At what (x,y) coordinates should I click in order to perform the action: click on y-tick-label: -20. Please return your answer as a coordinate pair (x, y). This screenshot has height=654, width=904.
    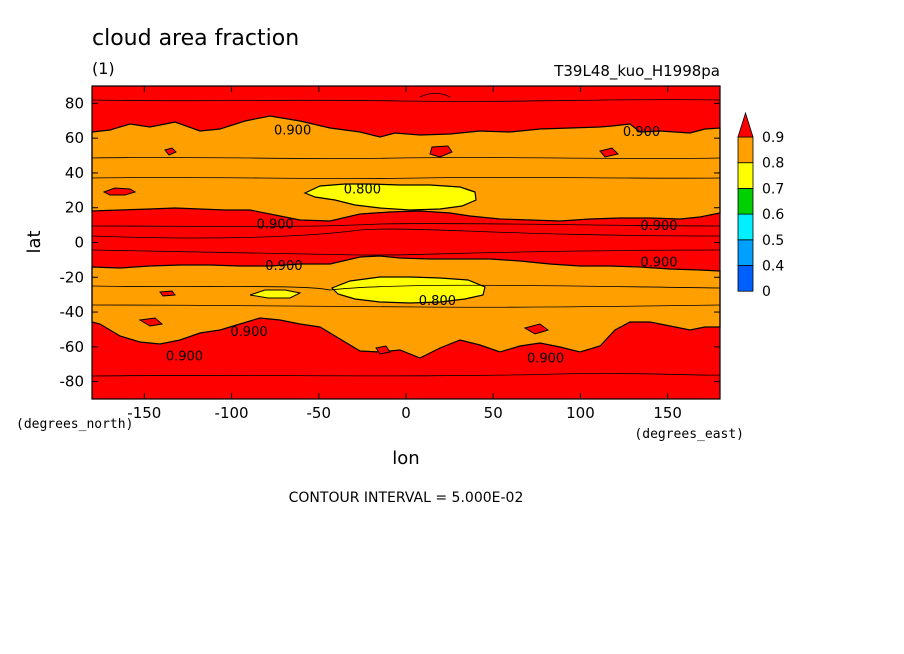
    Looking at the image, I should click on (72, 277).